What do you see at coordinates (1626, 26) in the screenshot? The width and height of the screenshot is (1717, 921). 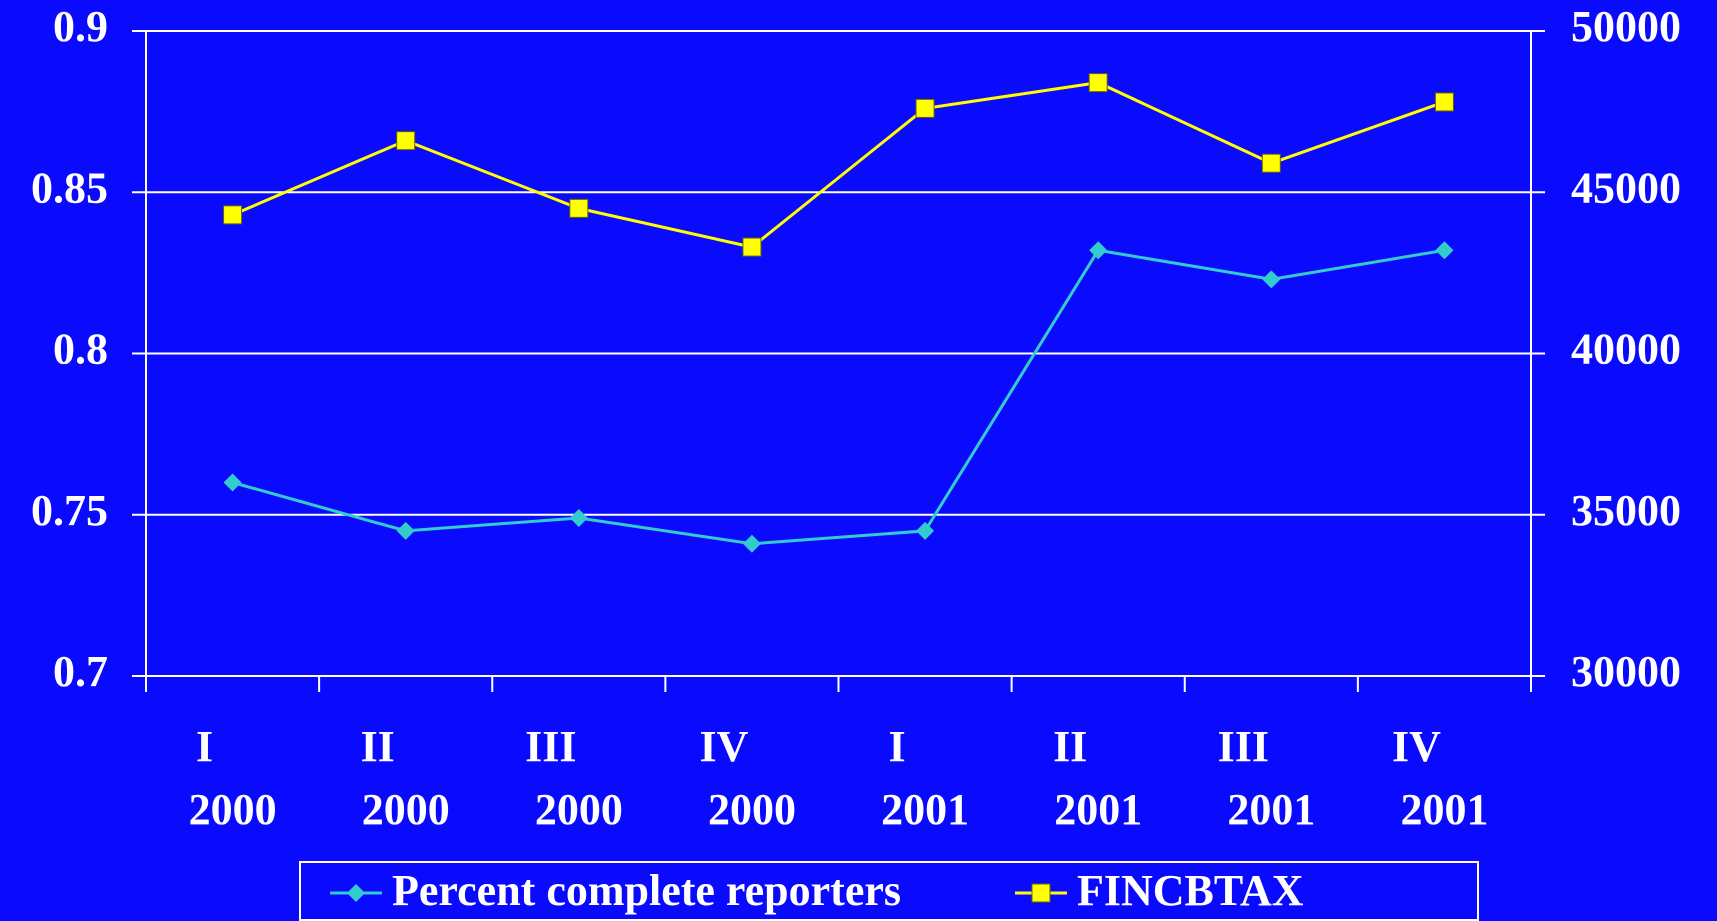 I see `y2-tick-label: 50000` at bounding box center [1626, 26].